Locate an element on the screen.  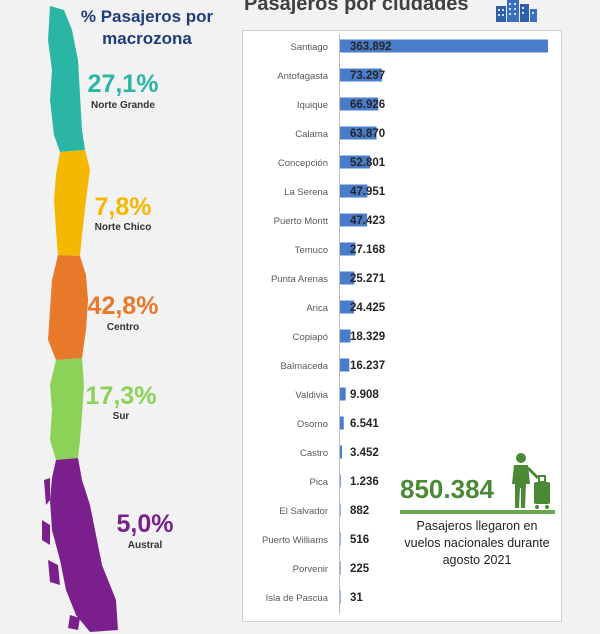
city-label-calama: Calama is located at coordinates (311, 134).